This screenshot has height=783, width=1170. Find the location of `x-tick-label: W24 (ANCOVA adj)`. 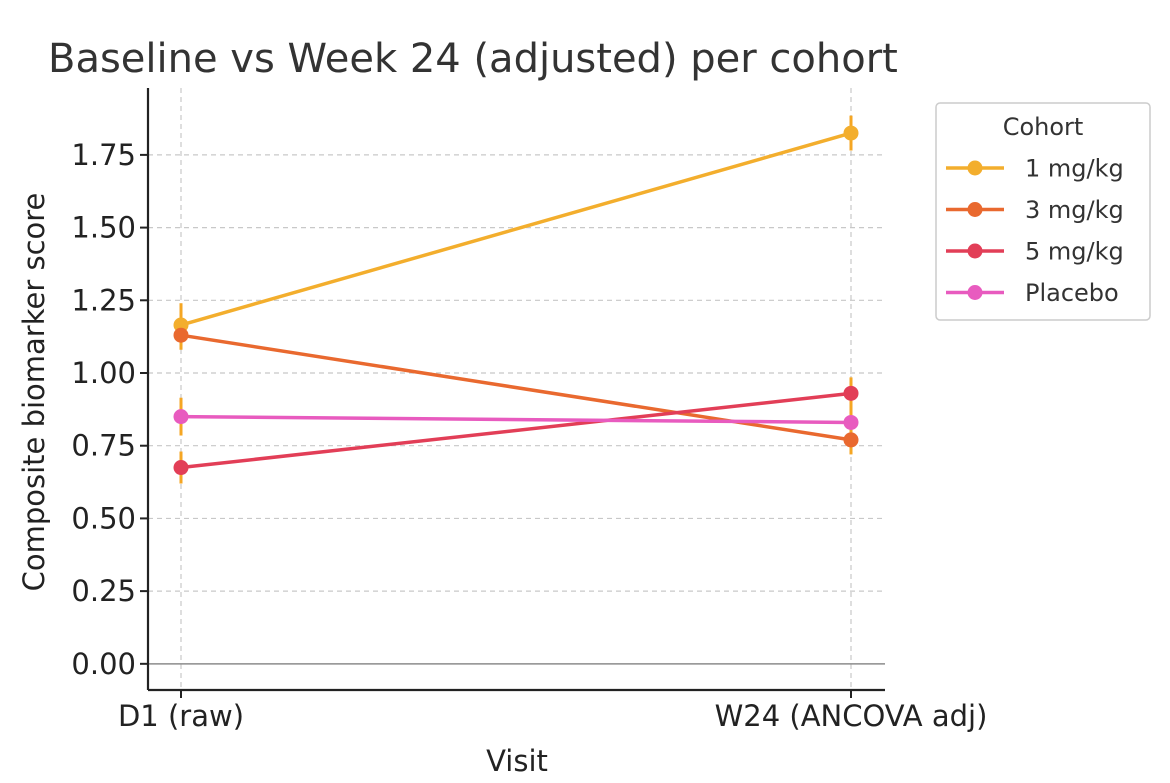

x-tick-label: W24 (ANCOVA adj) is located at coordinates (851, 716).